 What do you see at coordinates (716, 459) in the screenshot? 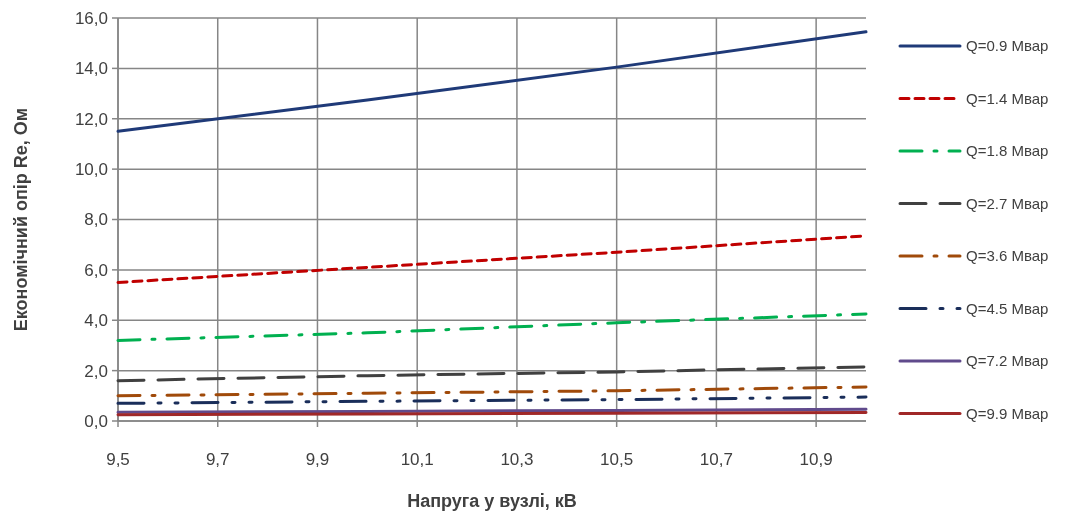
I see `x-tick-label: 10,7` at bounding box center [716, 459].